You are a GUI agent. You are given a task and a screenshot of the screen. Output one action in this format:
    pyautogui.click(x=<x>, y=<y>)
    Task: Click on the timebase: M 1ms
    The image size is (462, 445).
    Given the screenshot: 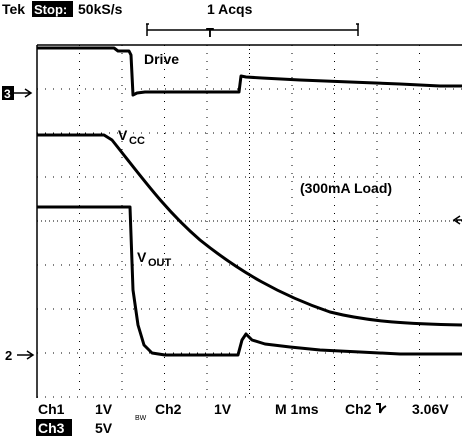 What is the action you would take?
    pyautogui.click(x=297, y=409)
    